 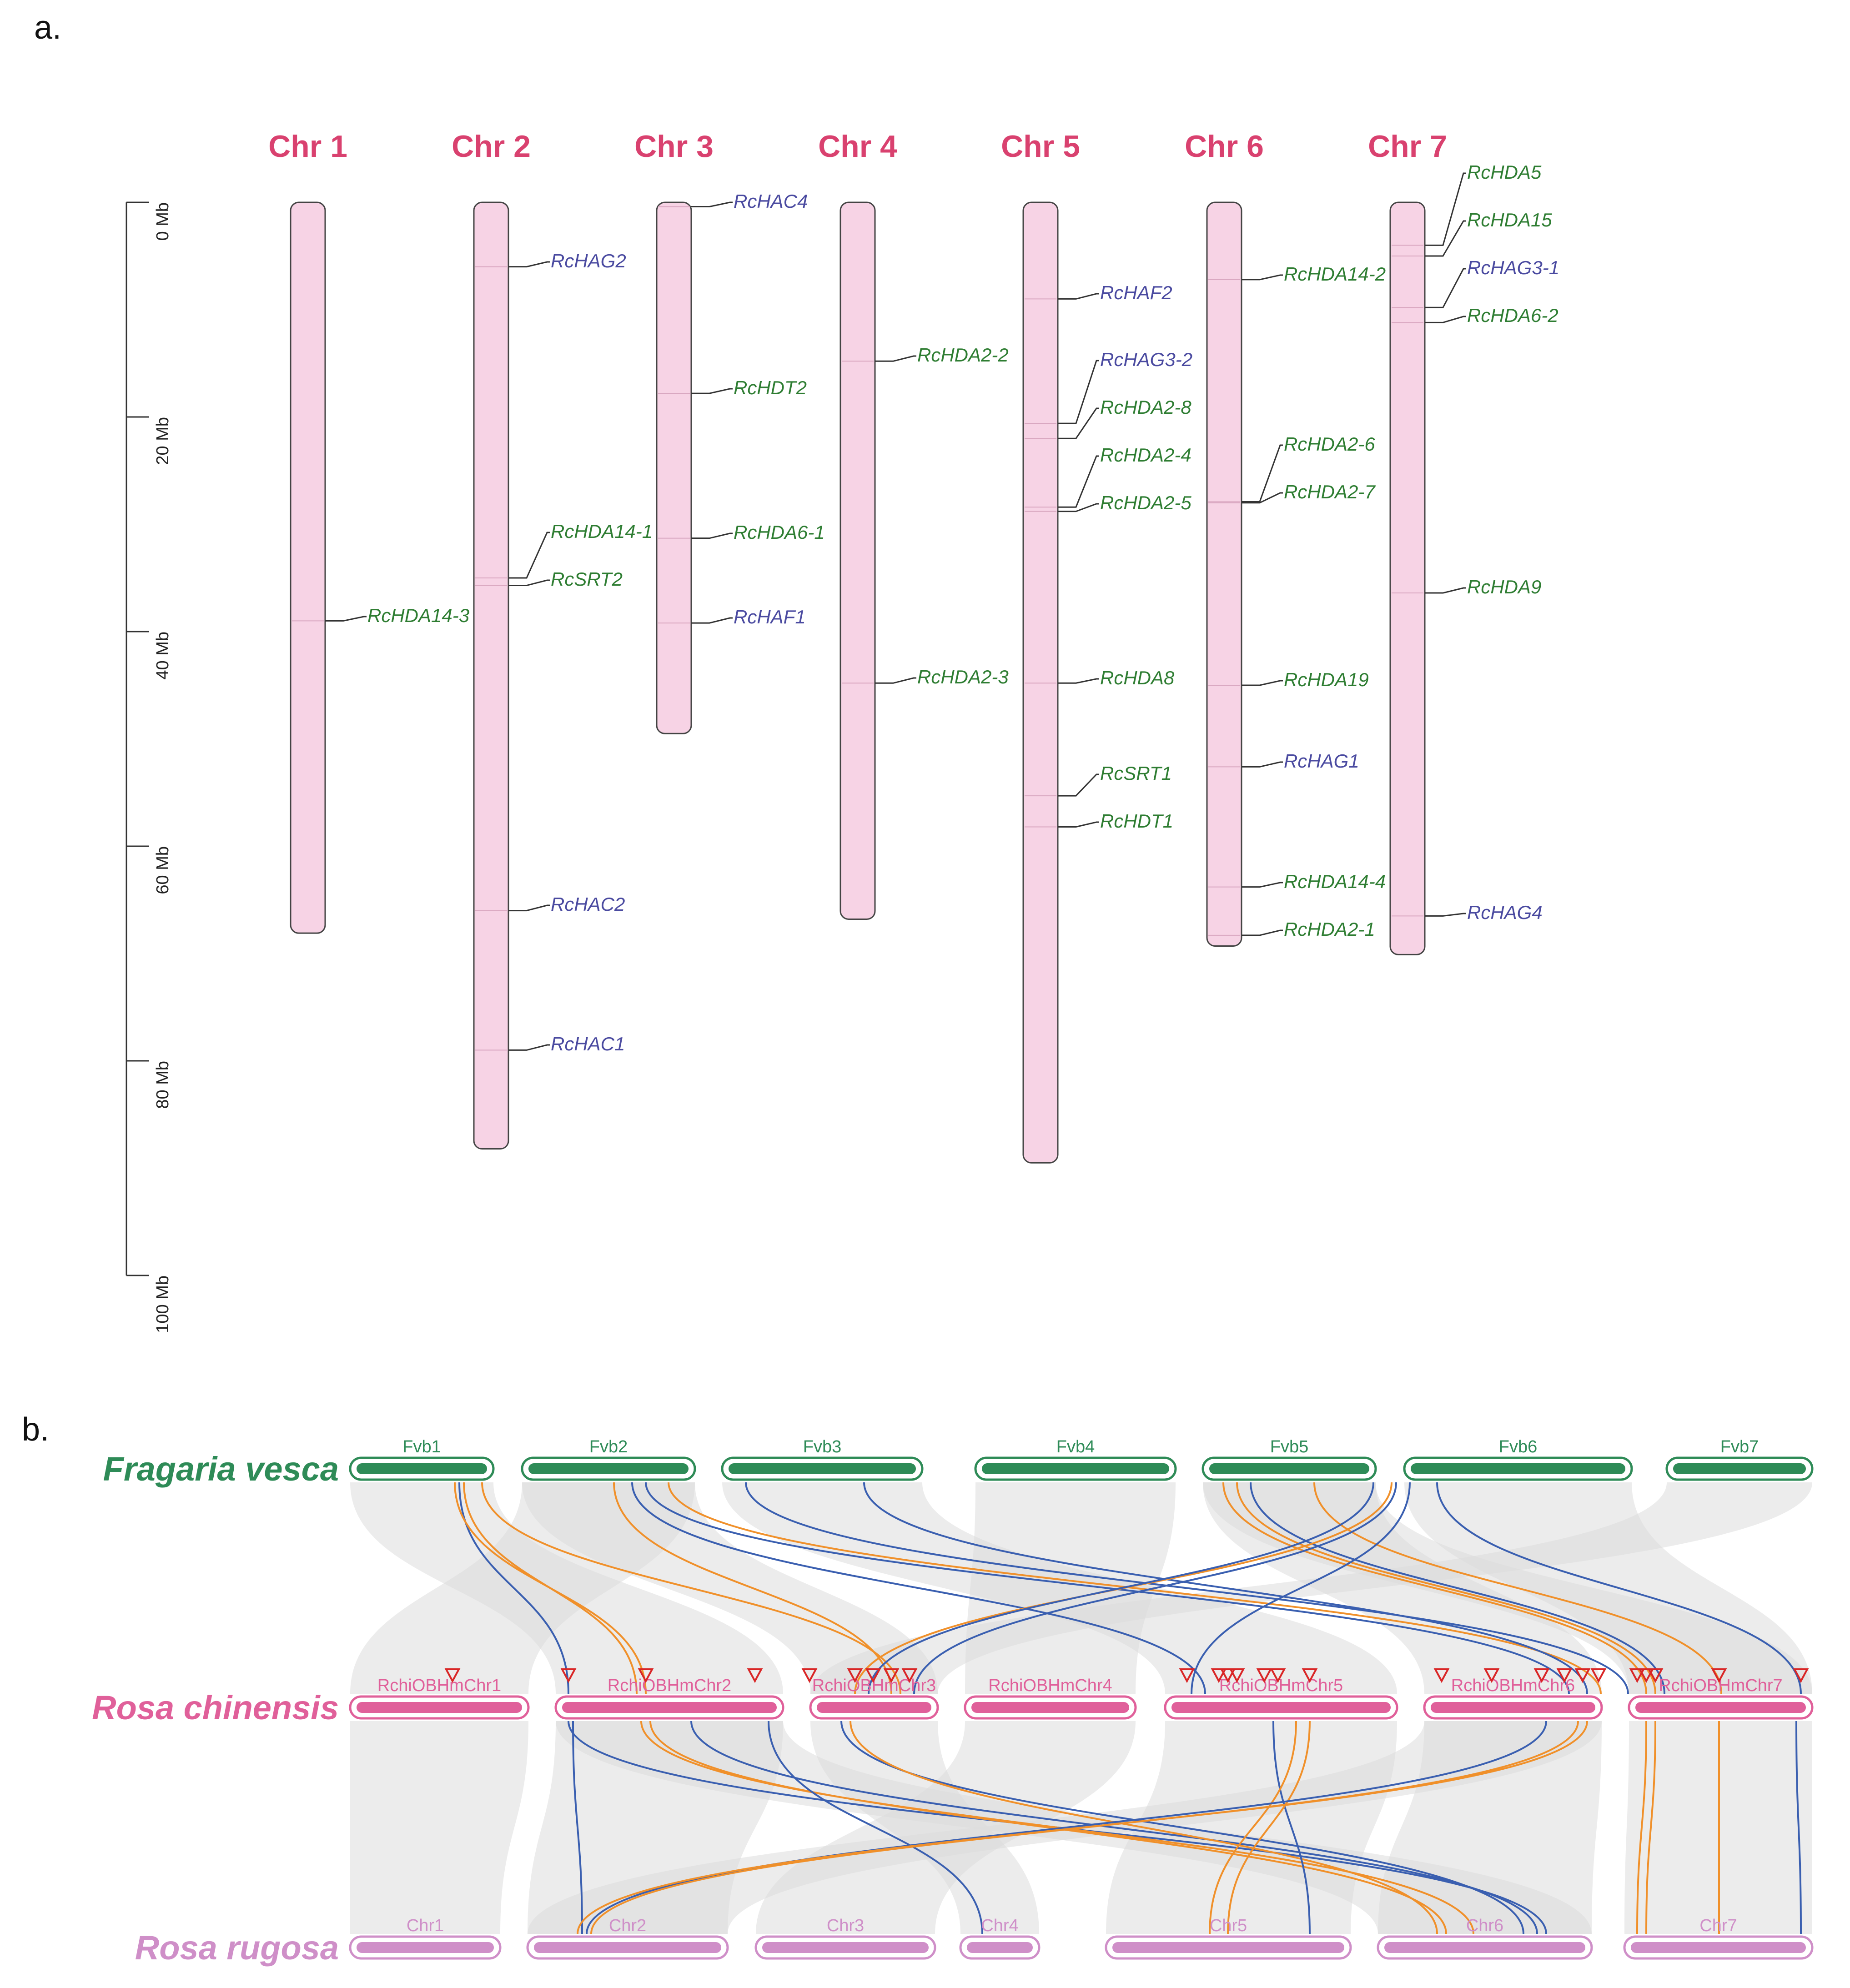 What do you see at coordinates (822, 1446) in the screenshot?
I see `chromosome-track-label: Fvb3` at bounding box center [822, 1446].